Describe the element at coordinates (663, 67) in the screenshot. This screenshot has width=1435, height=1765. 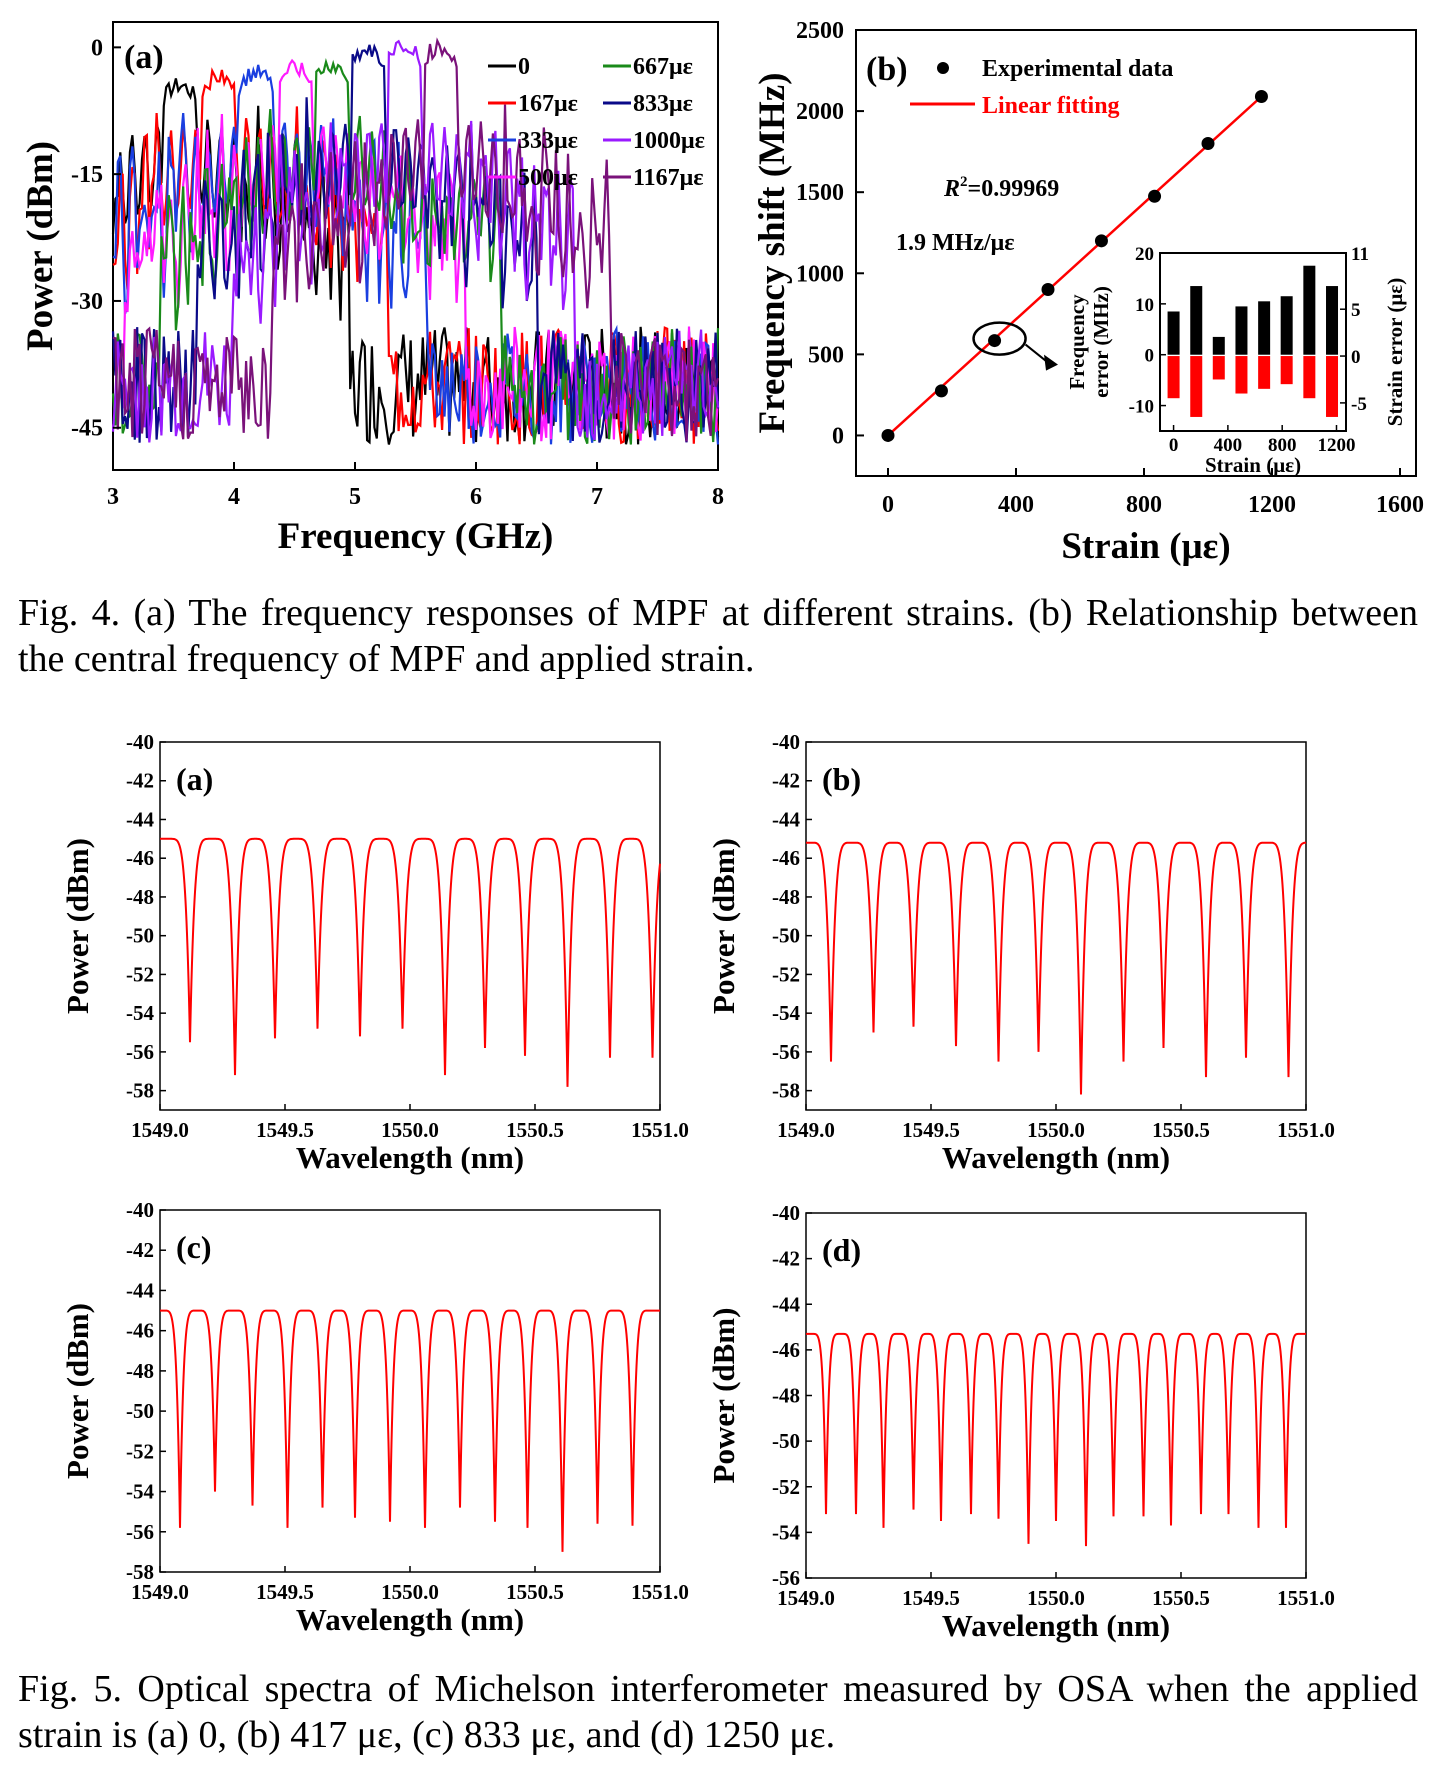
I see `fig4a-legend-label: 667με` at that location.